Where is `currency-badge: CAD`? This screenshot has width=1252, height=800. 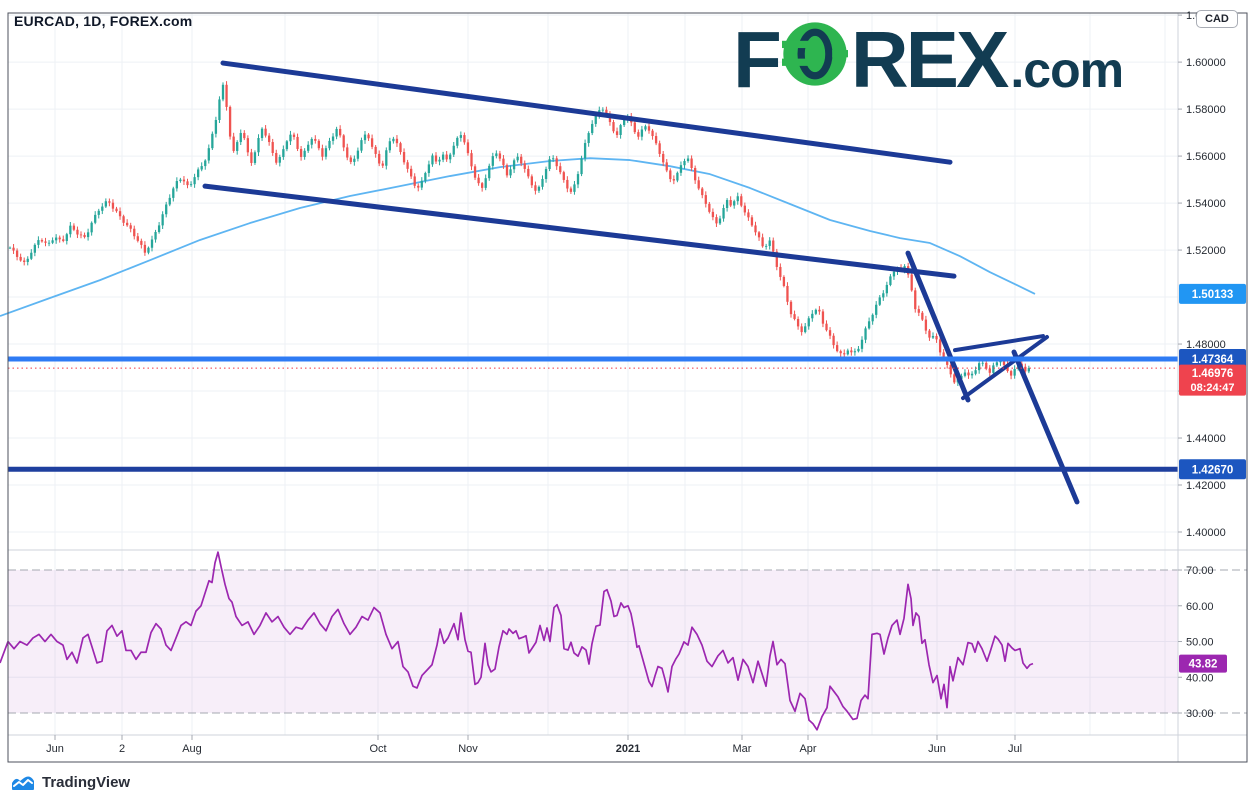 currency-badge: CAD is located at coordinates (1217, 19).